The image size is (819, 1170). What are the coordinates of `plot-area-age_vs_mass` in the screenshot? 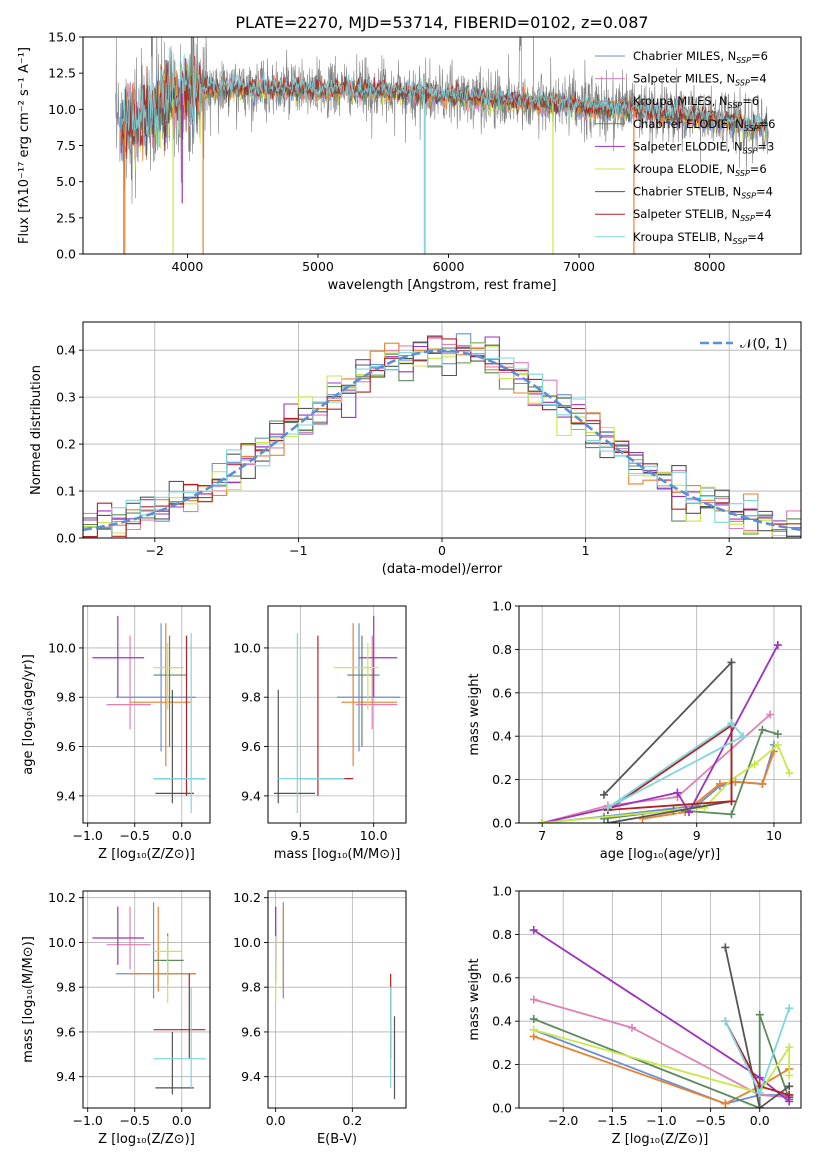 It's located at (337, 714).